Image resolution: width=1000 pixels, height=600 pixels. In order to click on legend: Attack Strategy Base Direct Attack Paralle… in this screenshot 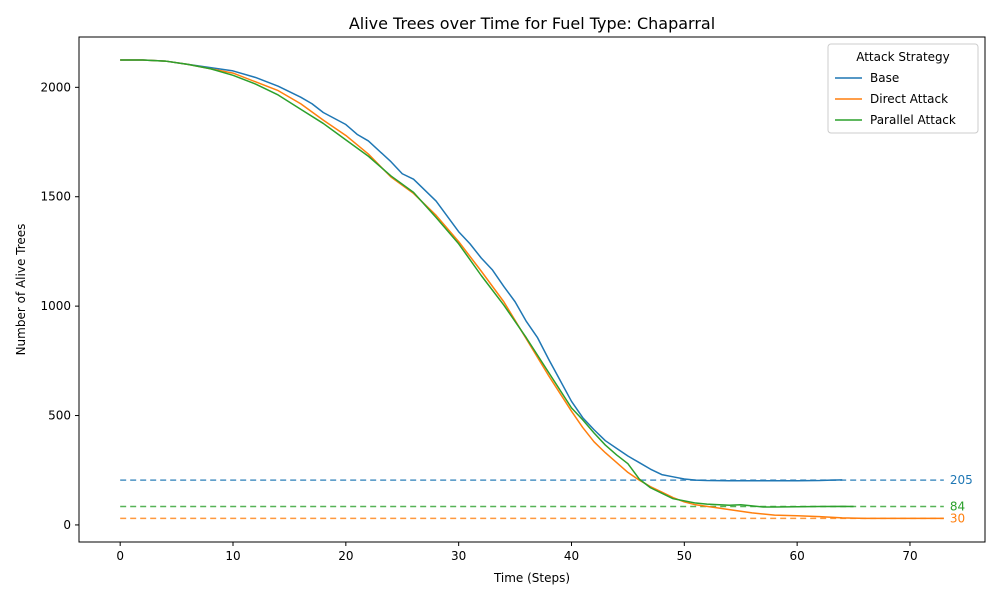, I will do `click(903, 88)`.